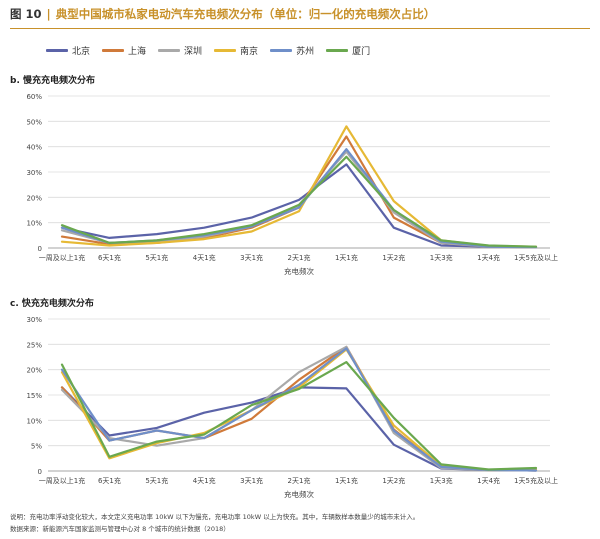 The height and width of the screenshot is (539, 600). I want to click on series-line-苏州, so click(299, 198).